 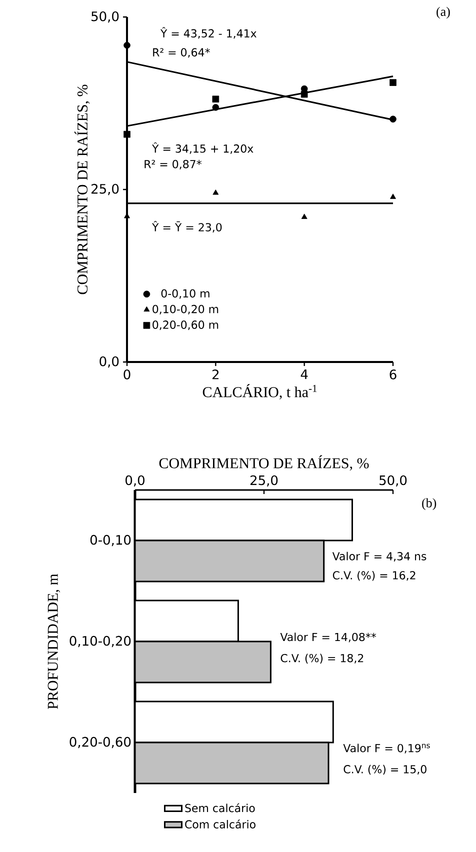 What do you see at coordinates (109, 362) in the screenshot?
I see `y-tick-label: 0,0` at bounding box center [109, 362].